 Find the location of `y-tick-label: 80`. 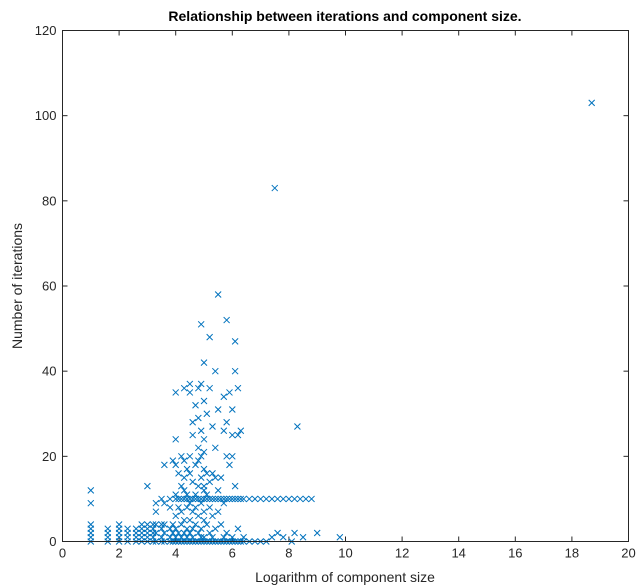

y-tick-label: 80 is located at coordinates (49, 200).